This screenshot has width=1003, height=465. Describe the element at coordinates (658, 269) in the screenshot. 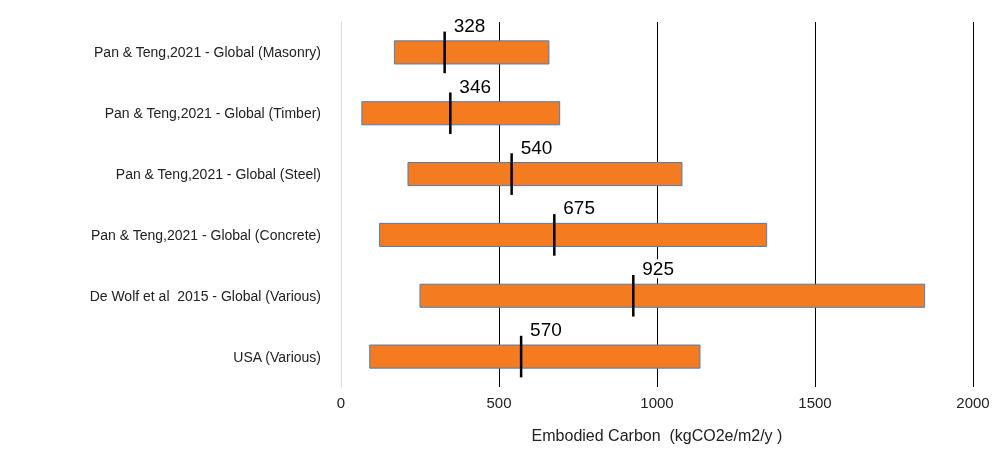

I see `annotation: 925` at that location.